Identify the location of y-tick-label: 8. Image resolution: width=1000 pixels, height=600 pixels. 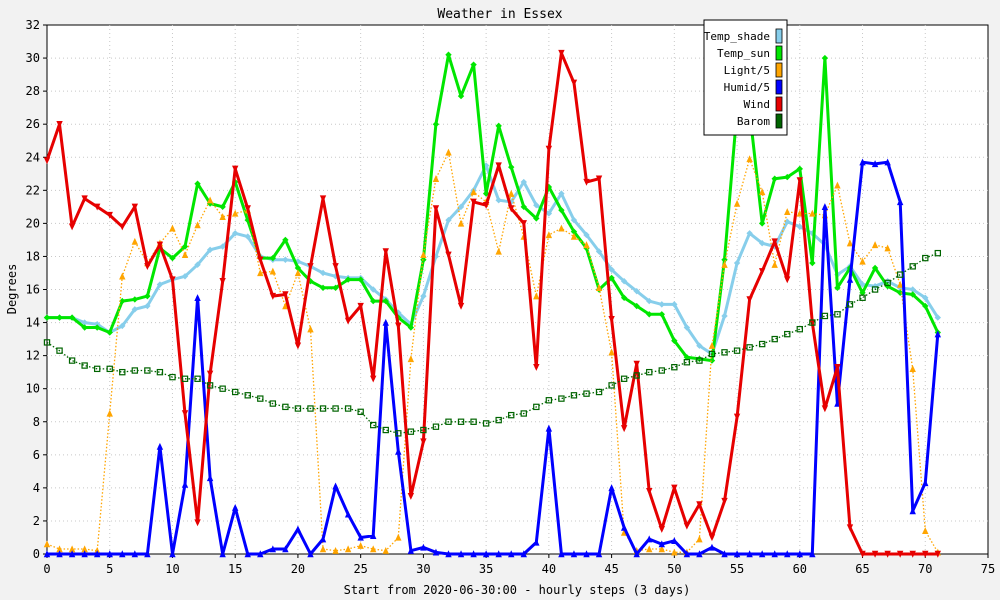
(36, 422).